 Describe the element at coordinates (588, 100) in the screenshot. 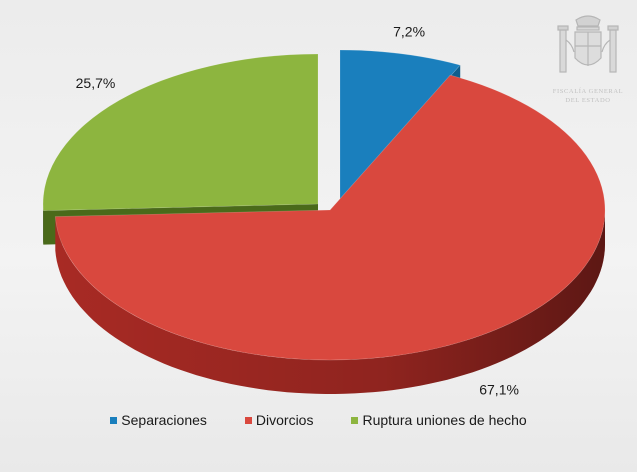

I see `emblem-text-line2: DEL ESTADO` at that location.